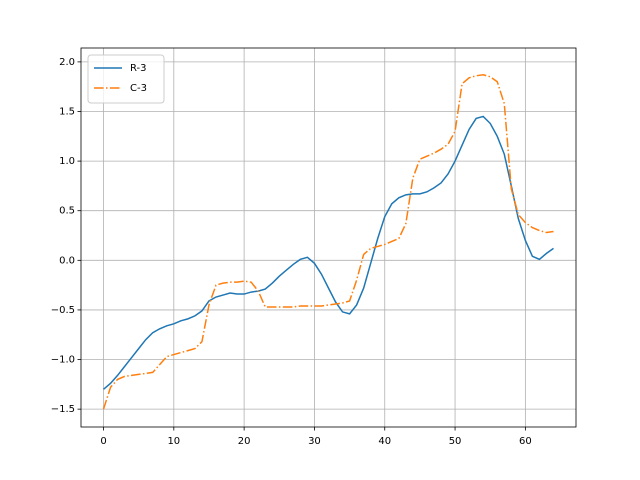 Image resolution: width=640 pixels, height=480 pixels. What do you see at coordinates (67, 211) in the screenshot?
I see `y-tick-label: 0.5` at bounding box center [67, 211].